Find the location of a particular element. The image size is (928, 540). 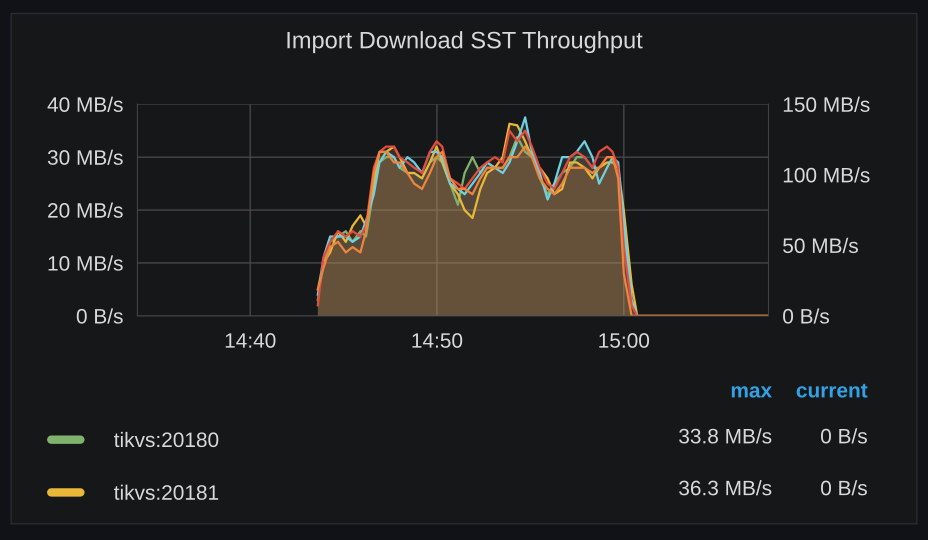

text: max is located at coordinates (752, 392).